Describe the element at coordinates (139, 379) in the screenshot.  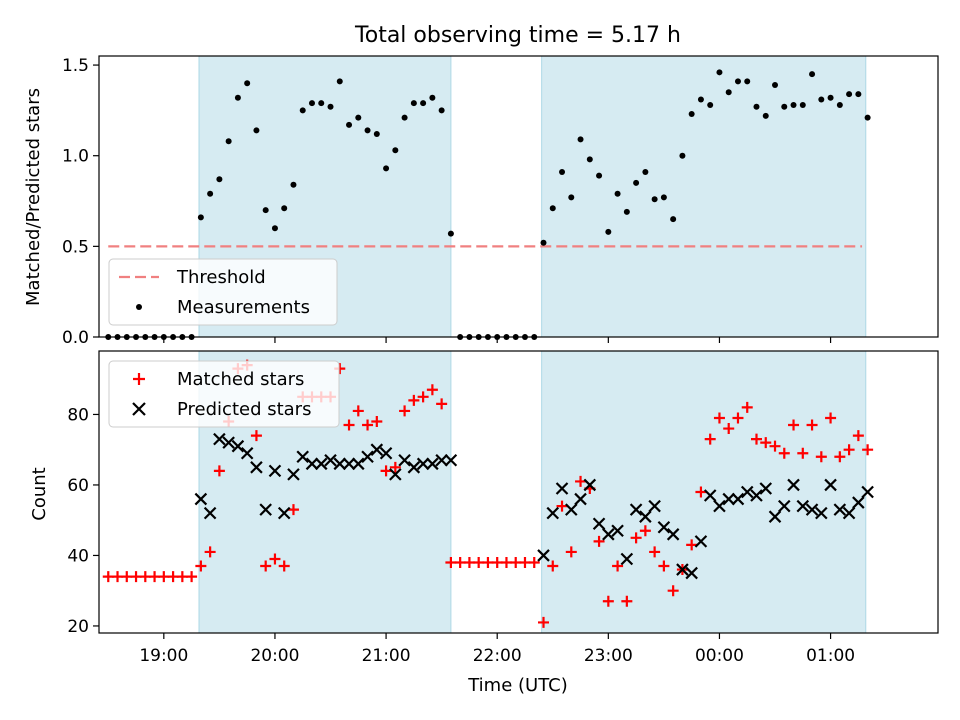
I see `legend-matched-swatch` at that location.